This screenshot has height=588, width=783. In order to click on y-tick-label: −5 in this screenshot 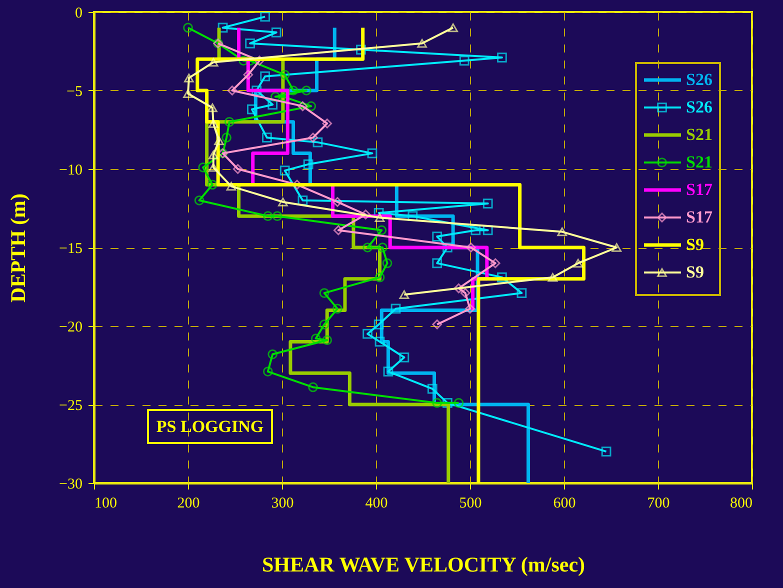, I will do `click(74, 92)`.